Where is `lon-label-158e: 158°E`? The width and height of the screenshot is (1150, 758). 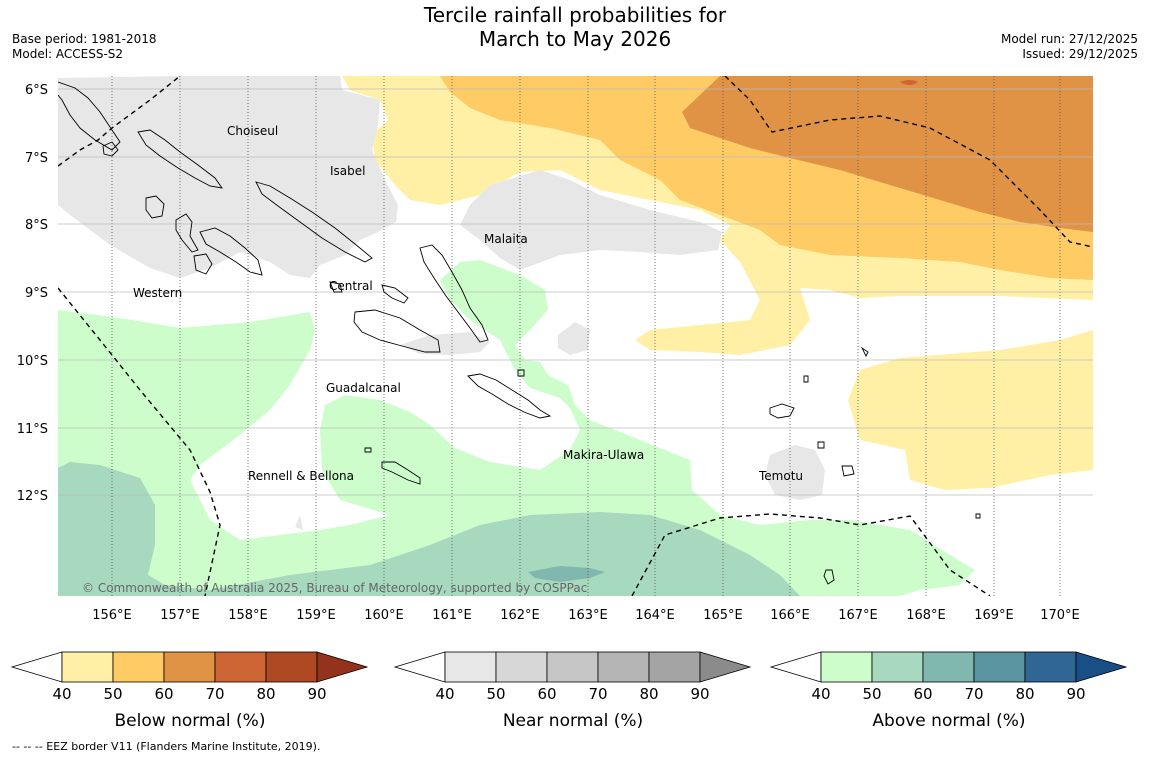 lon-label-158e: 158°E is located at coordinates (248, 615).